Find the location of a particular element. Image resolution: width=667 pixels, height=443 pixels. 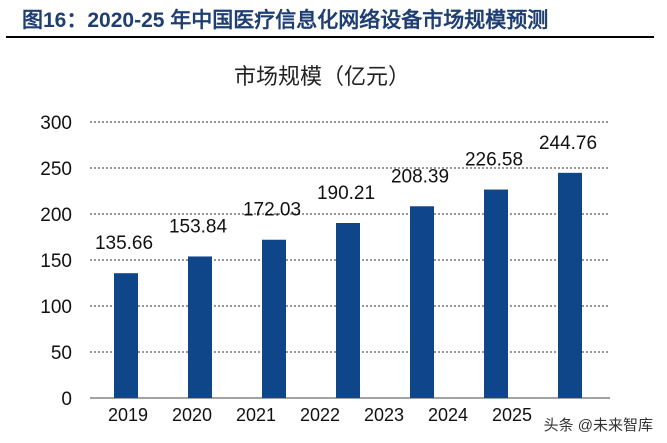

data-label: 208.39 is located at coordinates (420, 176).